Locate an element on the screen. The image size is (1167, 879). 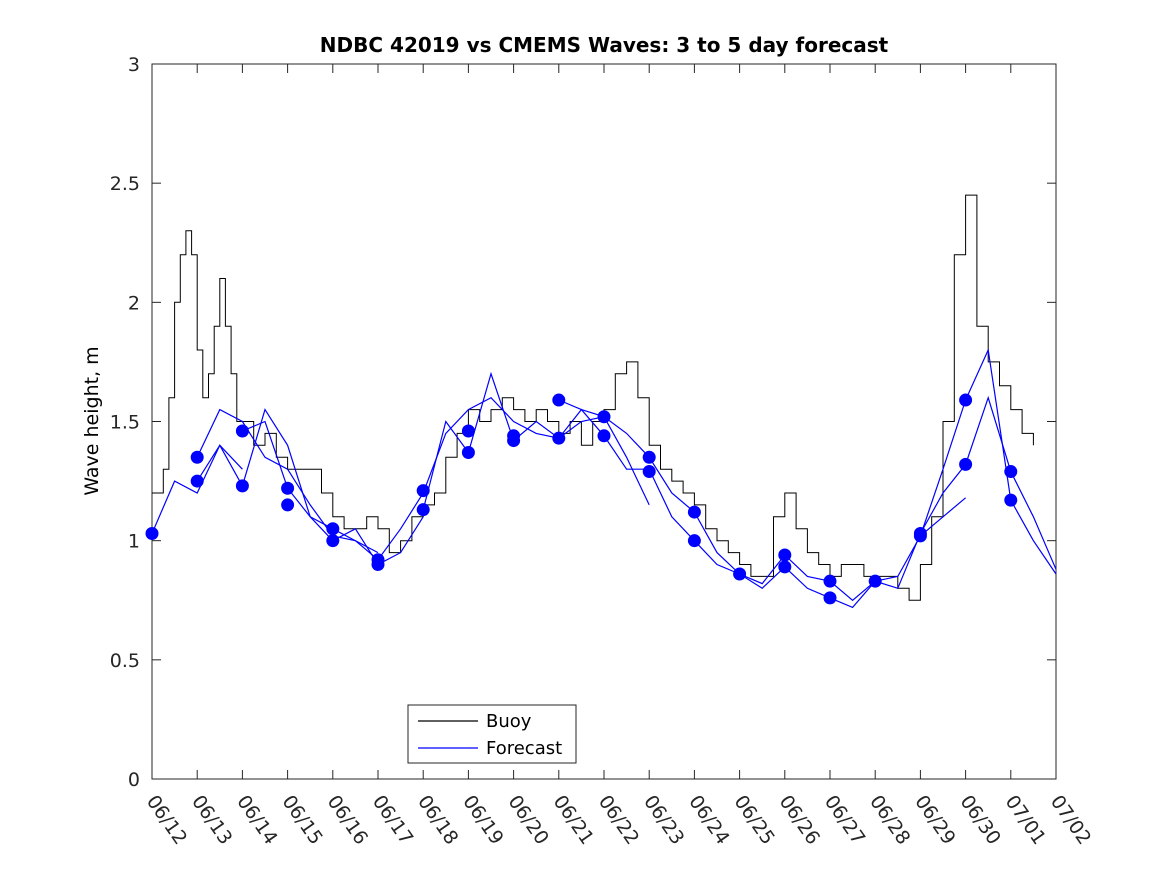
y-tick-label: 1 is located at coordinates (134, 542).